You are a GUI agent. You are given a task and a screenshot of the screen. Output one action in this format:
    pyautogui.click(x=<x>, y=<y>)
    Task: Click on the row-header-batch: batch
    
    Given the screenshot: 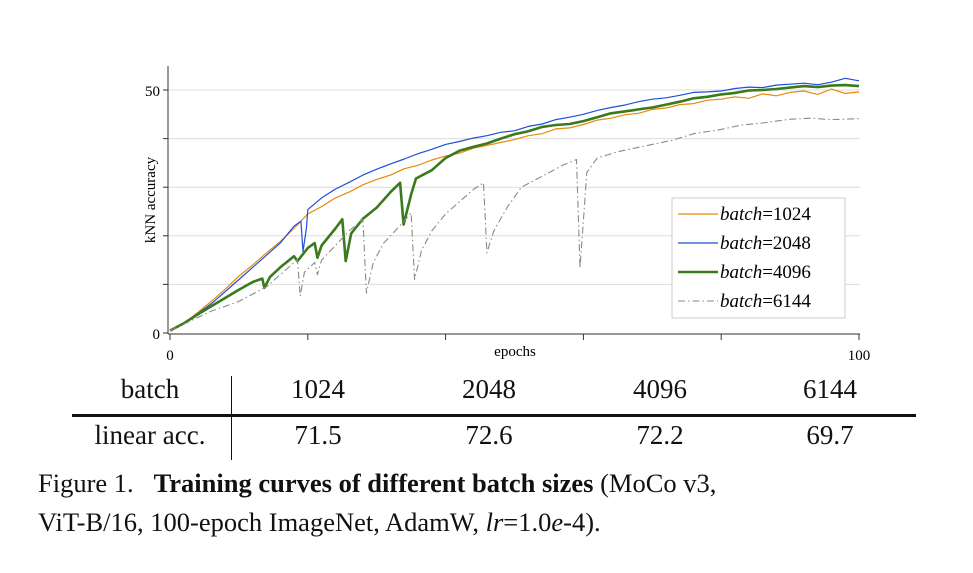 What is the action you would take?
    pyautogui.click(x=150, y=389)
    